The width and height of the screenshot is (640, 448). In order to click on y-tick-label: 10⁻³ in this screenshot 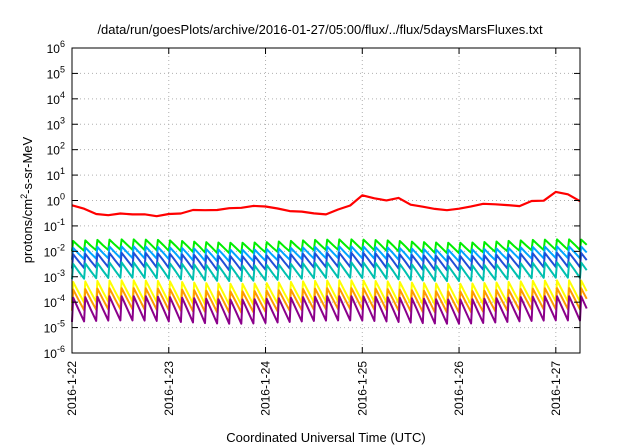, I will do `click(54, 276)`.